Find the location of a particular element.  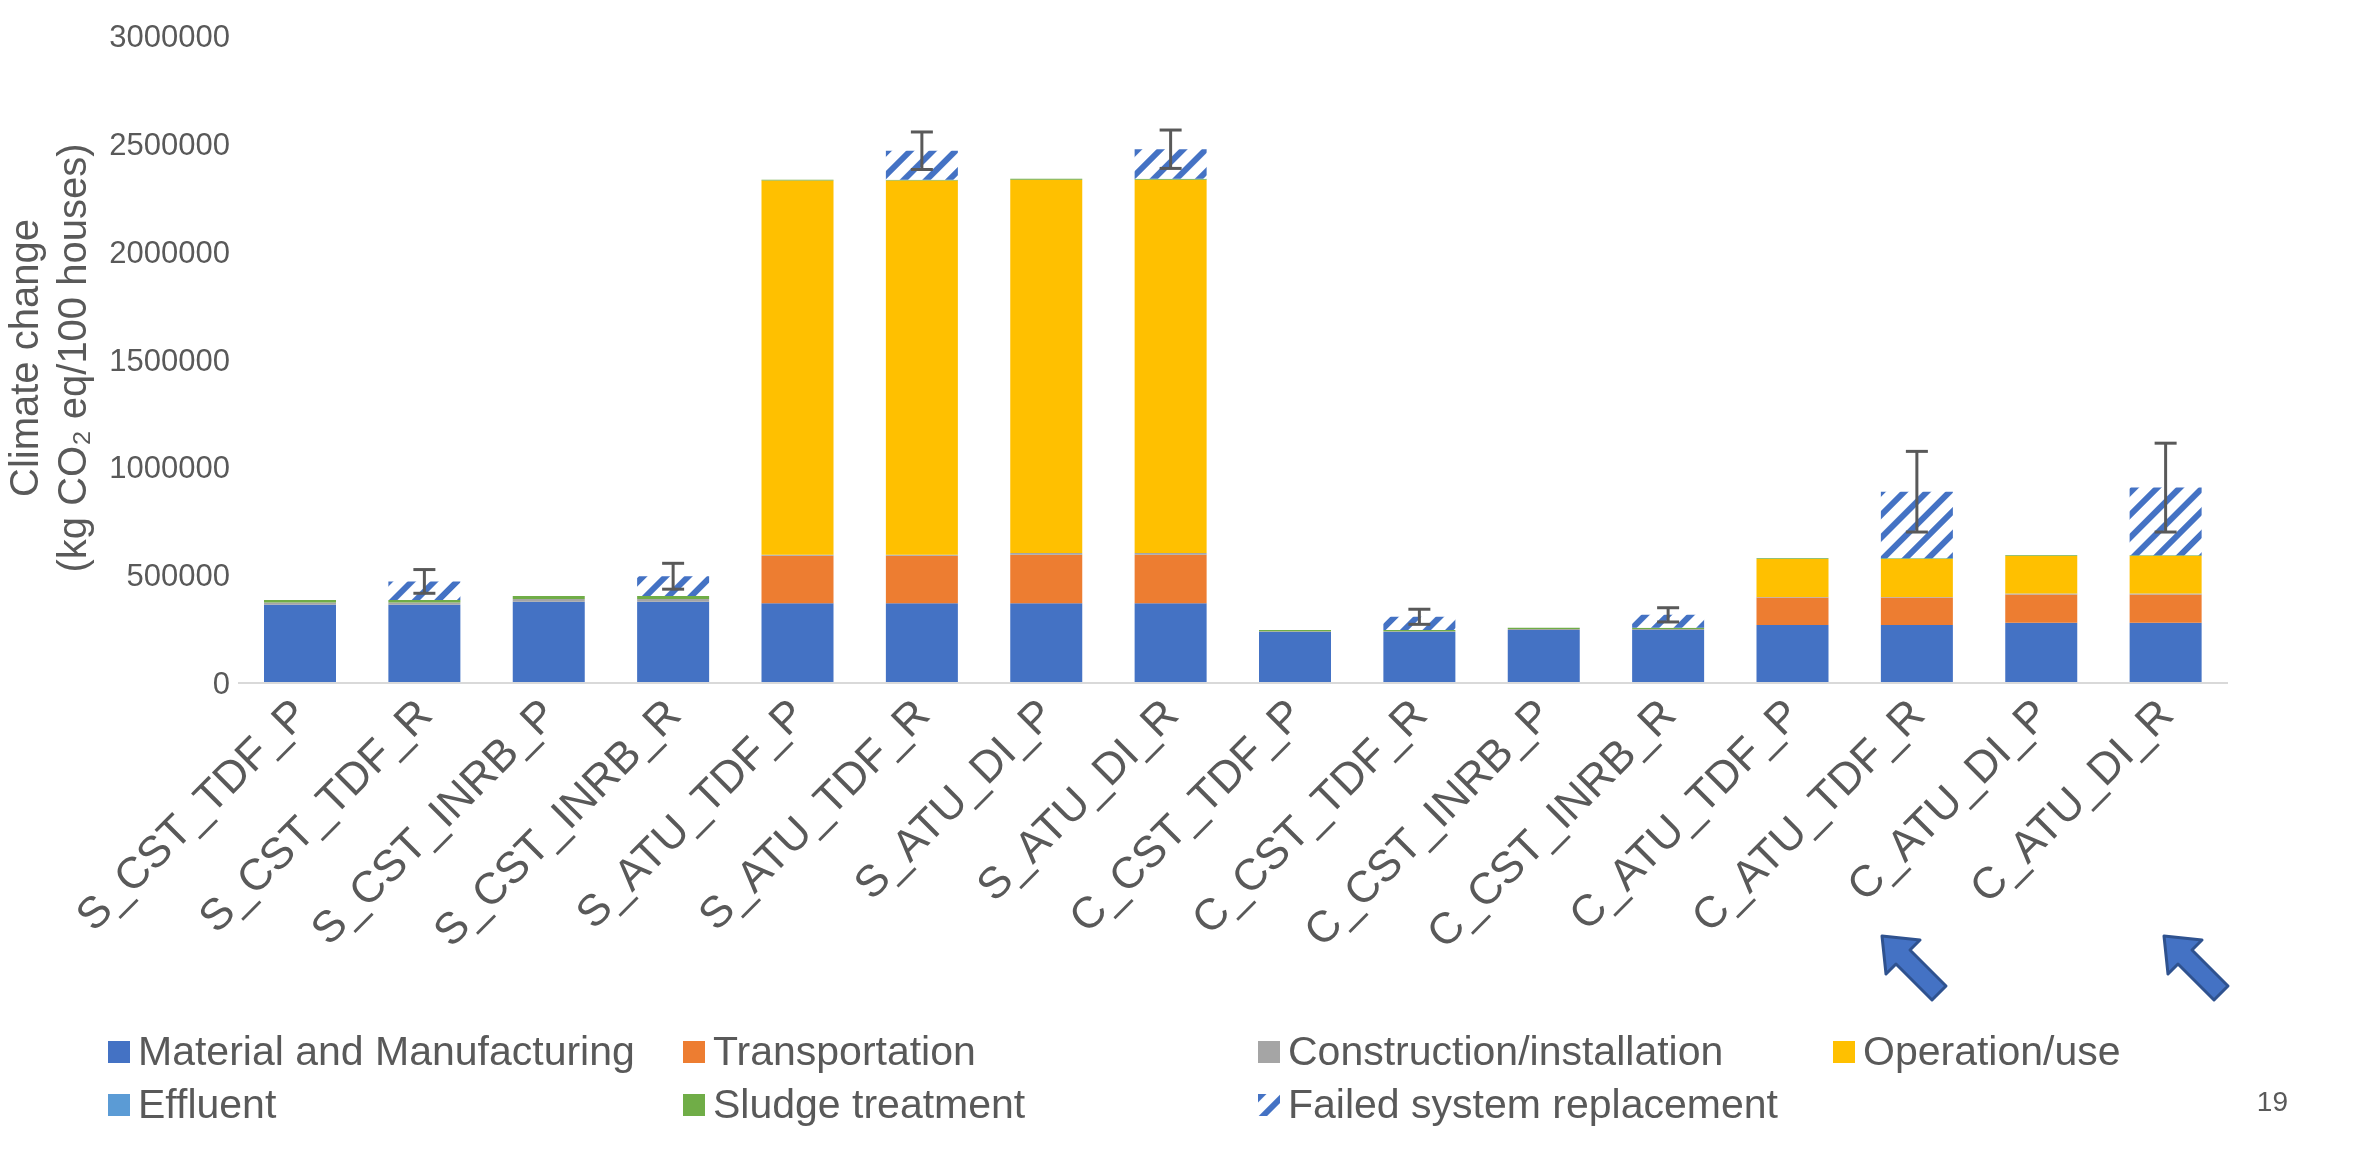

legend-label: Construction/installation is located at coordinates (1506, 1051).